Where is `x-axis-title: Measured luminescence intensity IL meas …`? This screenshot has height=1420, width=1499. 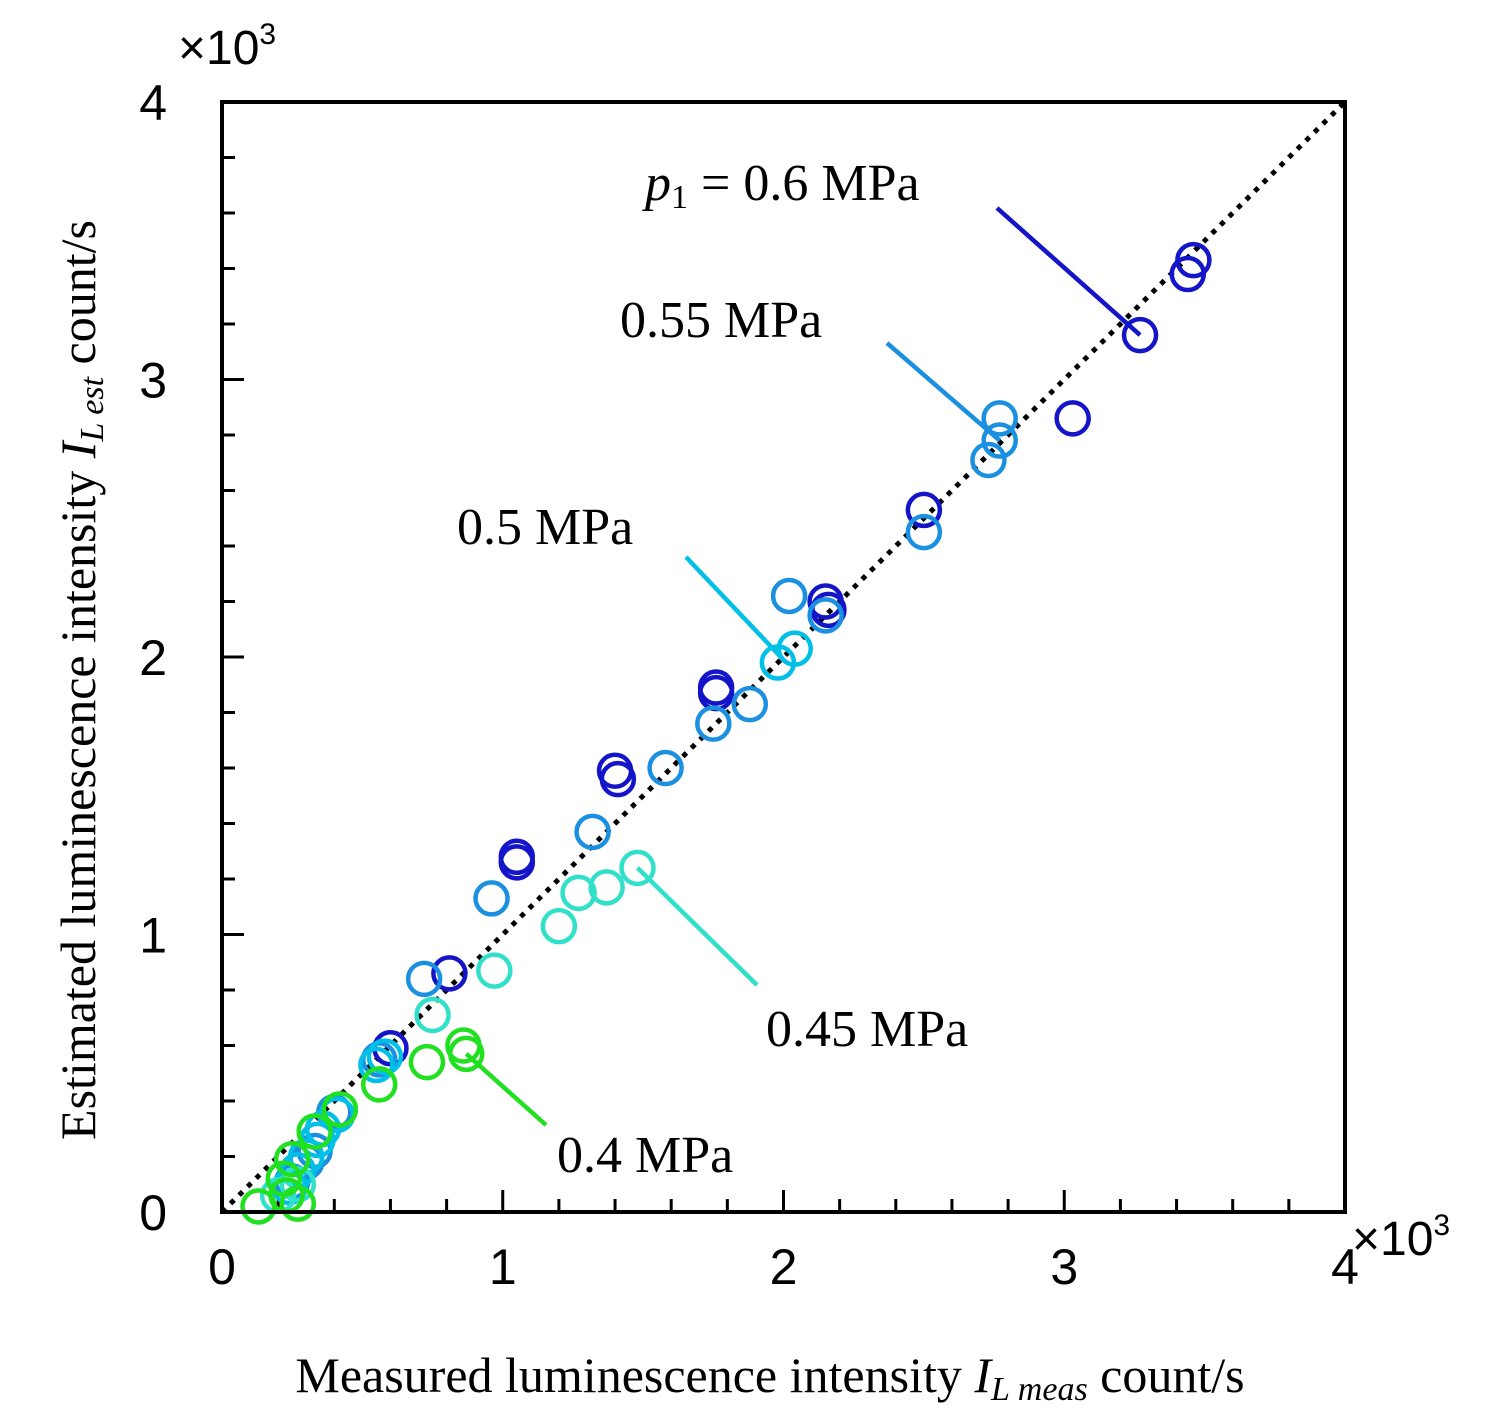 x-axis-title: Measured luminescence intensity IL meas … is located at coordinates (769, 1377).